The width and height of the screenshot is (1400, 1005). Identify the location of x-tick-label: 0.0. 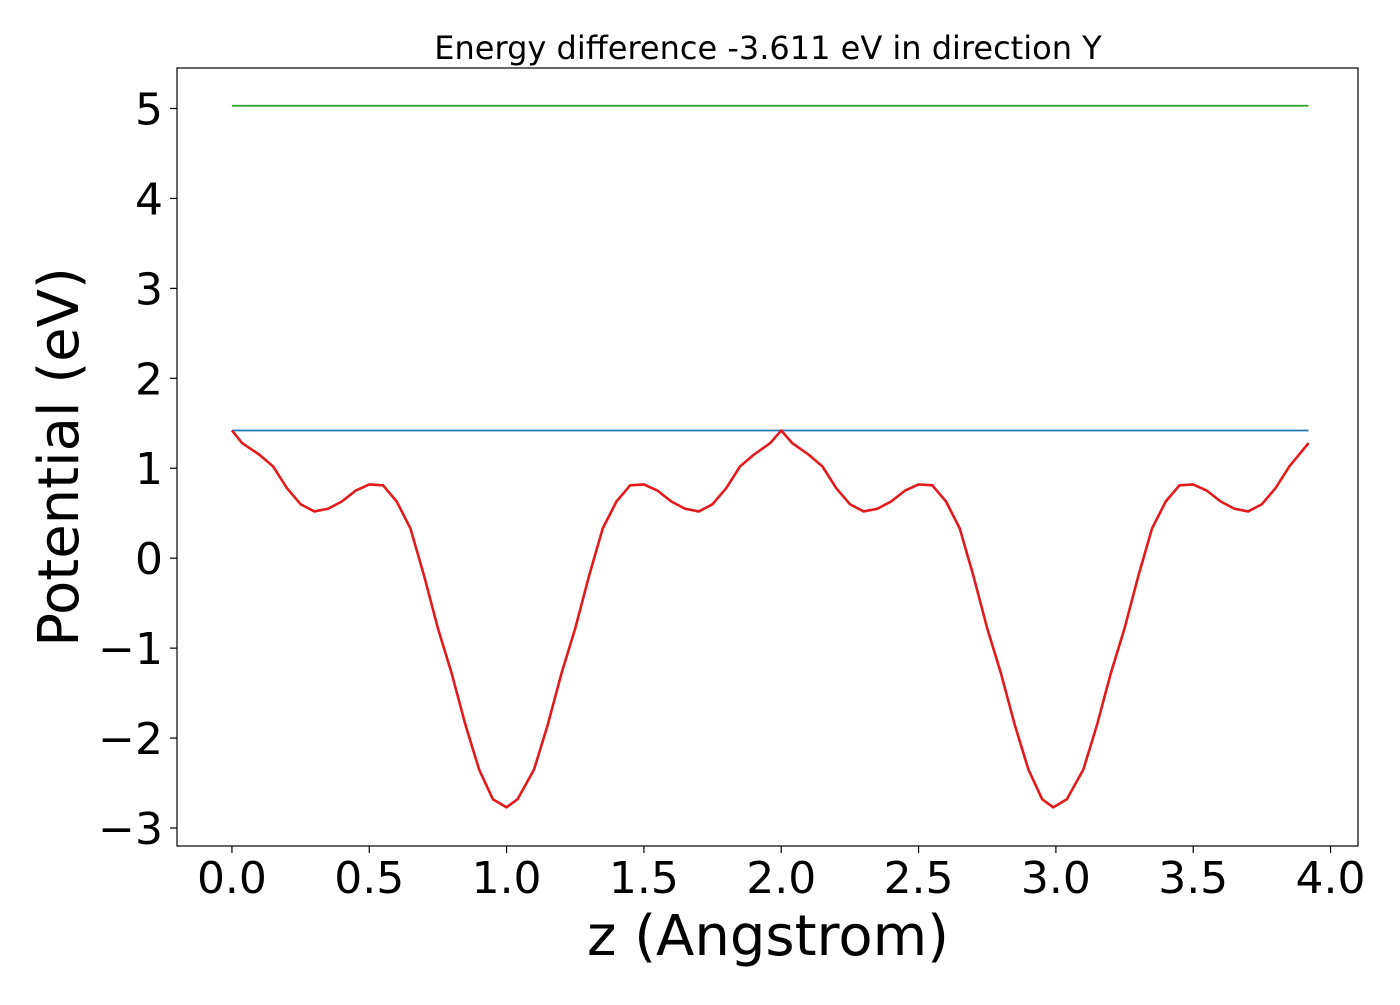
(232, 878).